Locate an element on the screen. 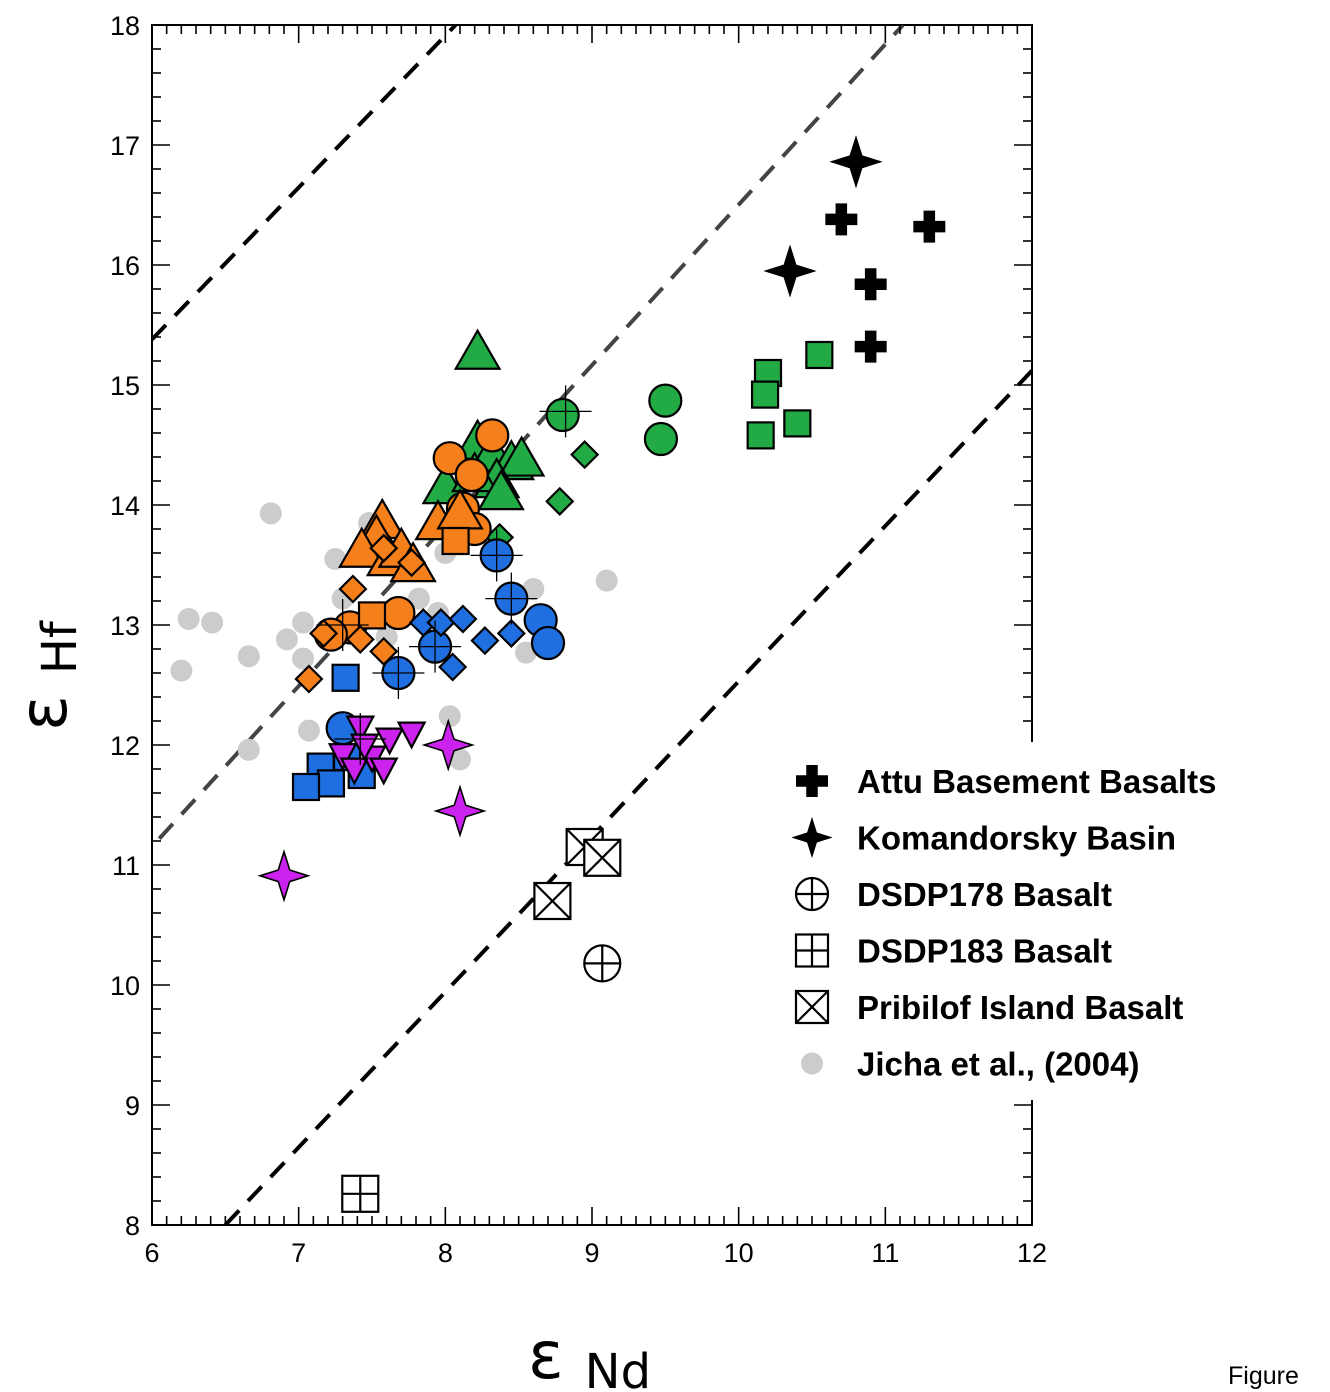 This screenshot has width=1330, height=1392. x-tick-label: 12 is located at coordinates (1032, 1253).